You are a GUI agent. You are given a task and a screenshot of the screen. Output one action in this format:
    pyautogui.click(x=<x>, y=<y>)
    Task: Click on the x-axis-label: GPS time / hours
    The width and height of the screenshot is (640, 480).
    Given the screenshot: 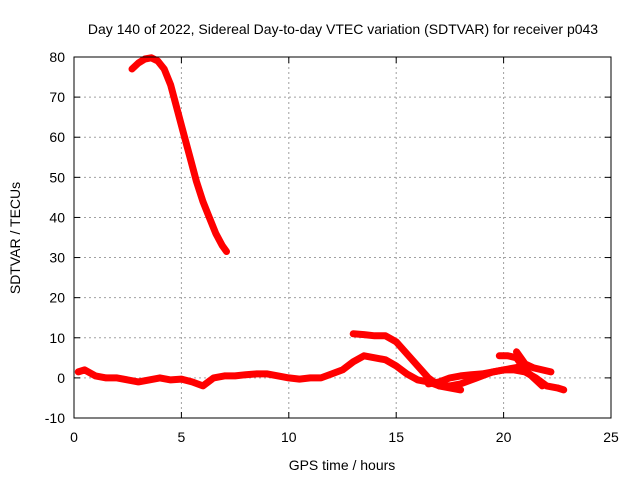 What is the action you would take?
    pyautogui.click(x=342, y=465)
    